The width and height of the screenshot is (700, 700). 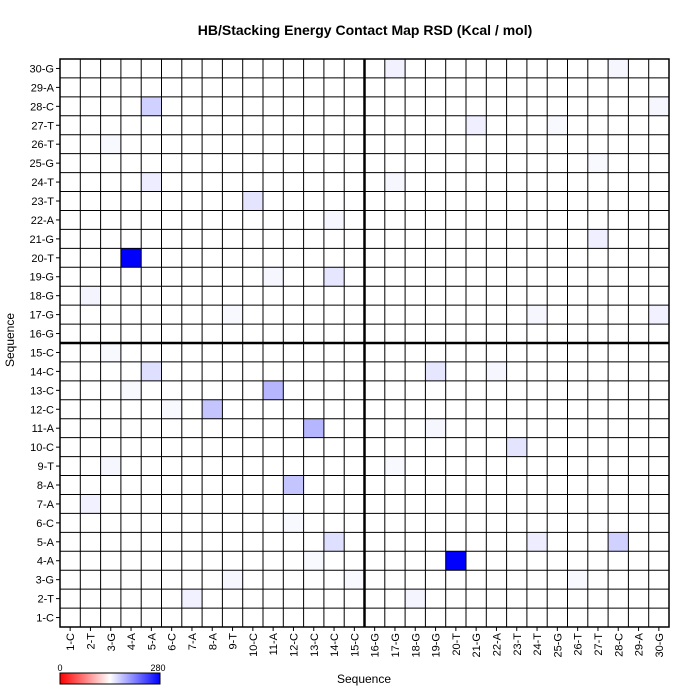 What do you see at coordinates (45, 581) in the screenshot?
I see `y-tick-label: 3-G` at bounding box center [45, 581].